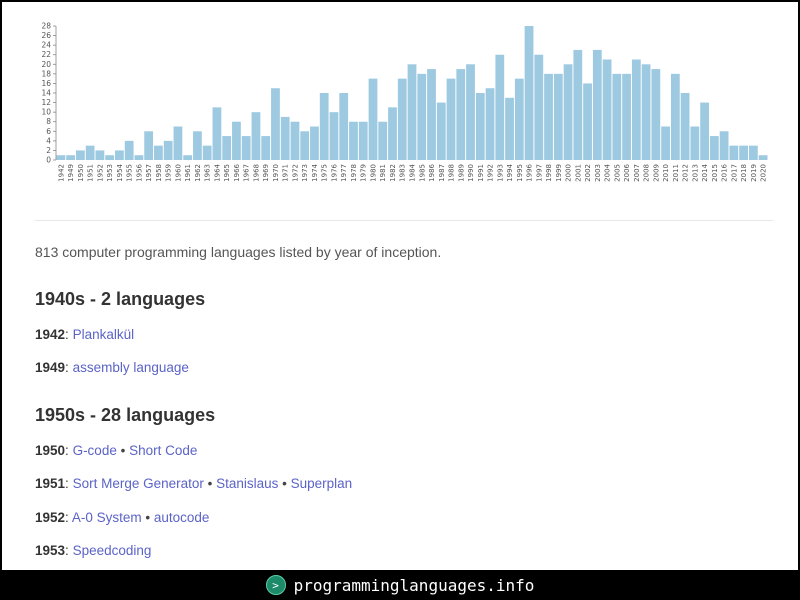 The width and height of the screenshot is (800, 600). What do you see at coordinates (106, 517) in the screenshot?
I see `language-link: A-0 System` at bounding box center [106, 517].